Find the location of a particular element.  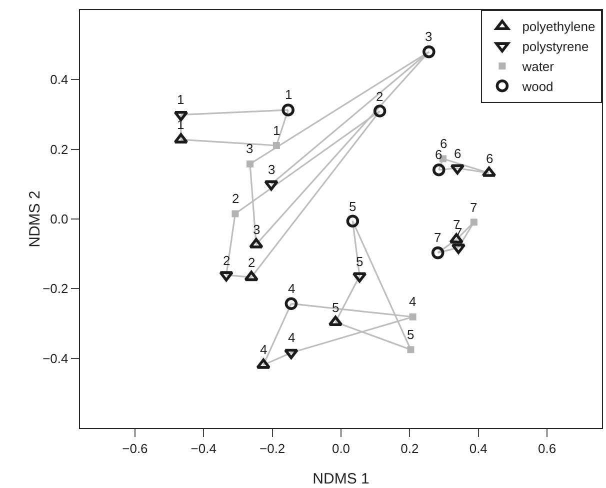

y-tick-label: −0.2 is located at coordinates (55, 288).